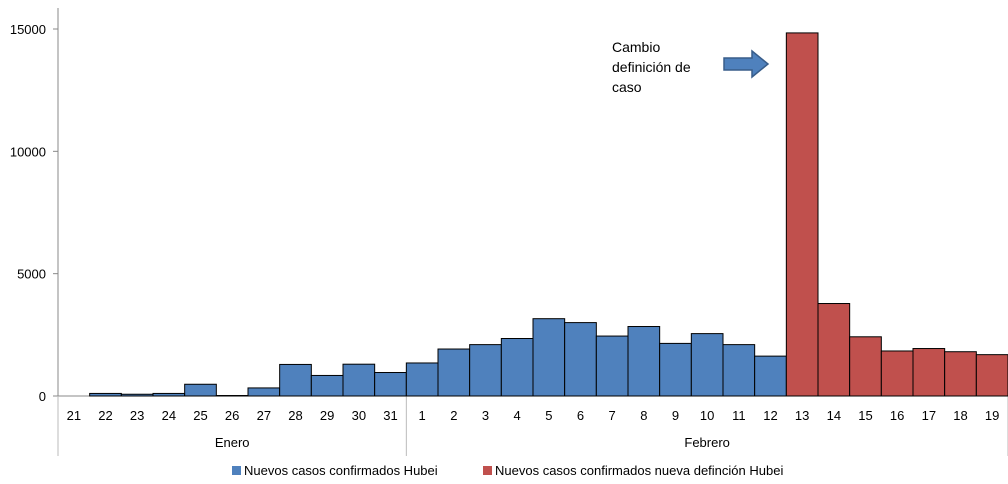 The height and width of the screenshot is (484, 1008). Describe the element at coordinates (327, 415) in the screenshot. I see `x-tick-label-8: 29` at that location.